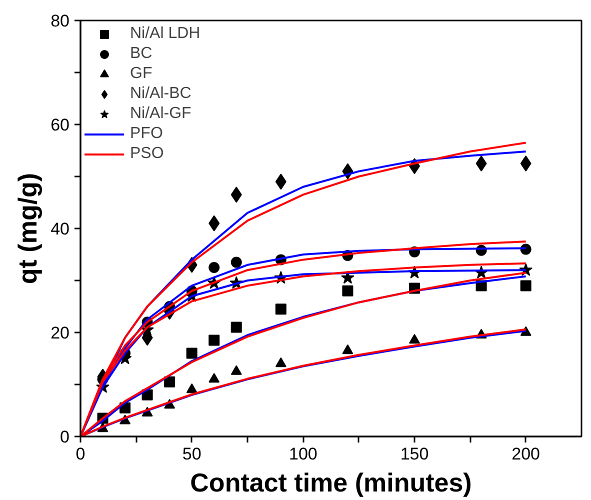 This screenshot has height=500, width=591. I want to click on legend-label: Ni/Al-GF, so click(161, 114).